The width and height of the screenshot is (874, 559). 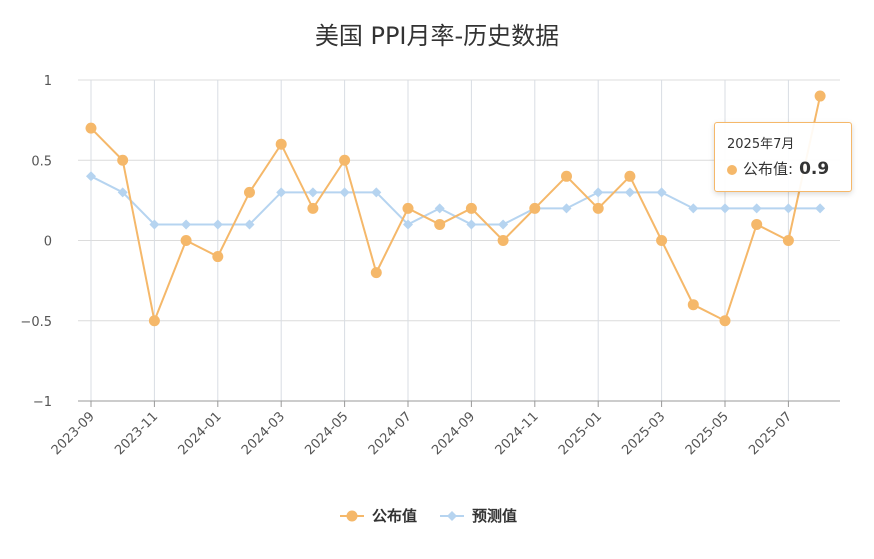 I want to click on tooltip: 2025年7月 公布值: 0.9, so click(x=783, y=157).